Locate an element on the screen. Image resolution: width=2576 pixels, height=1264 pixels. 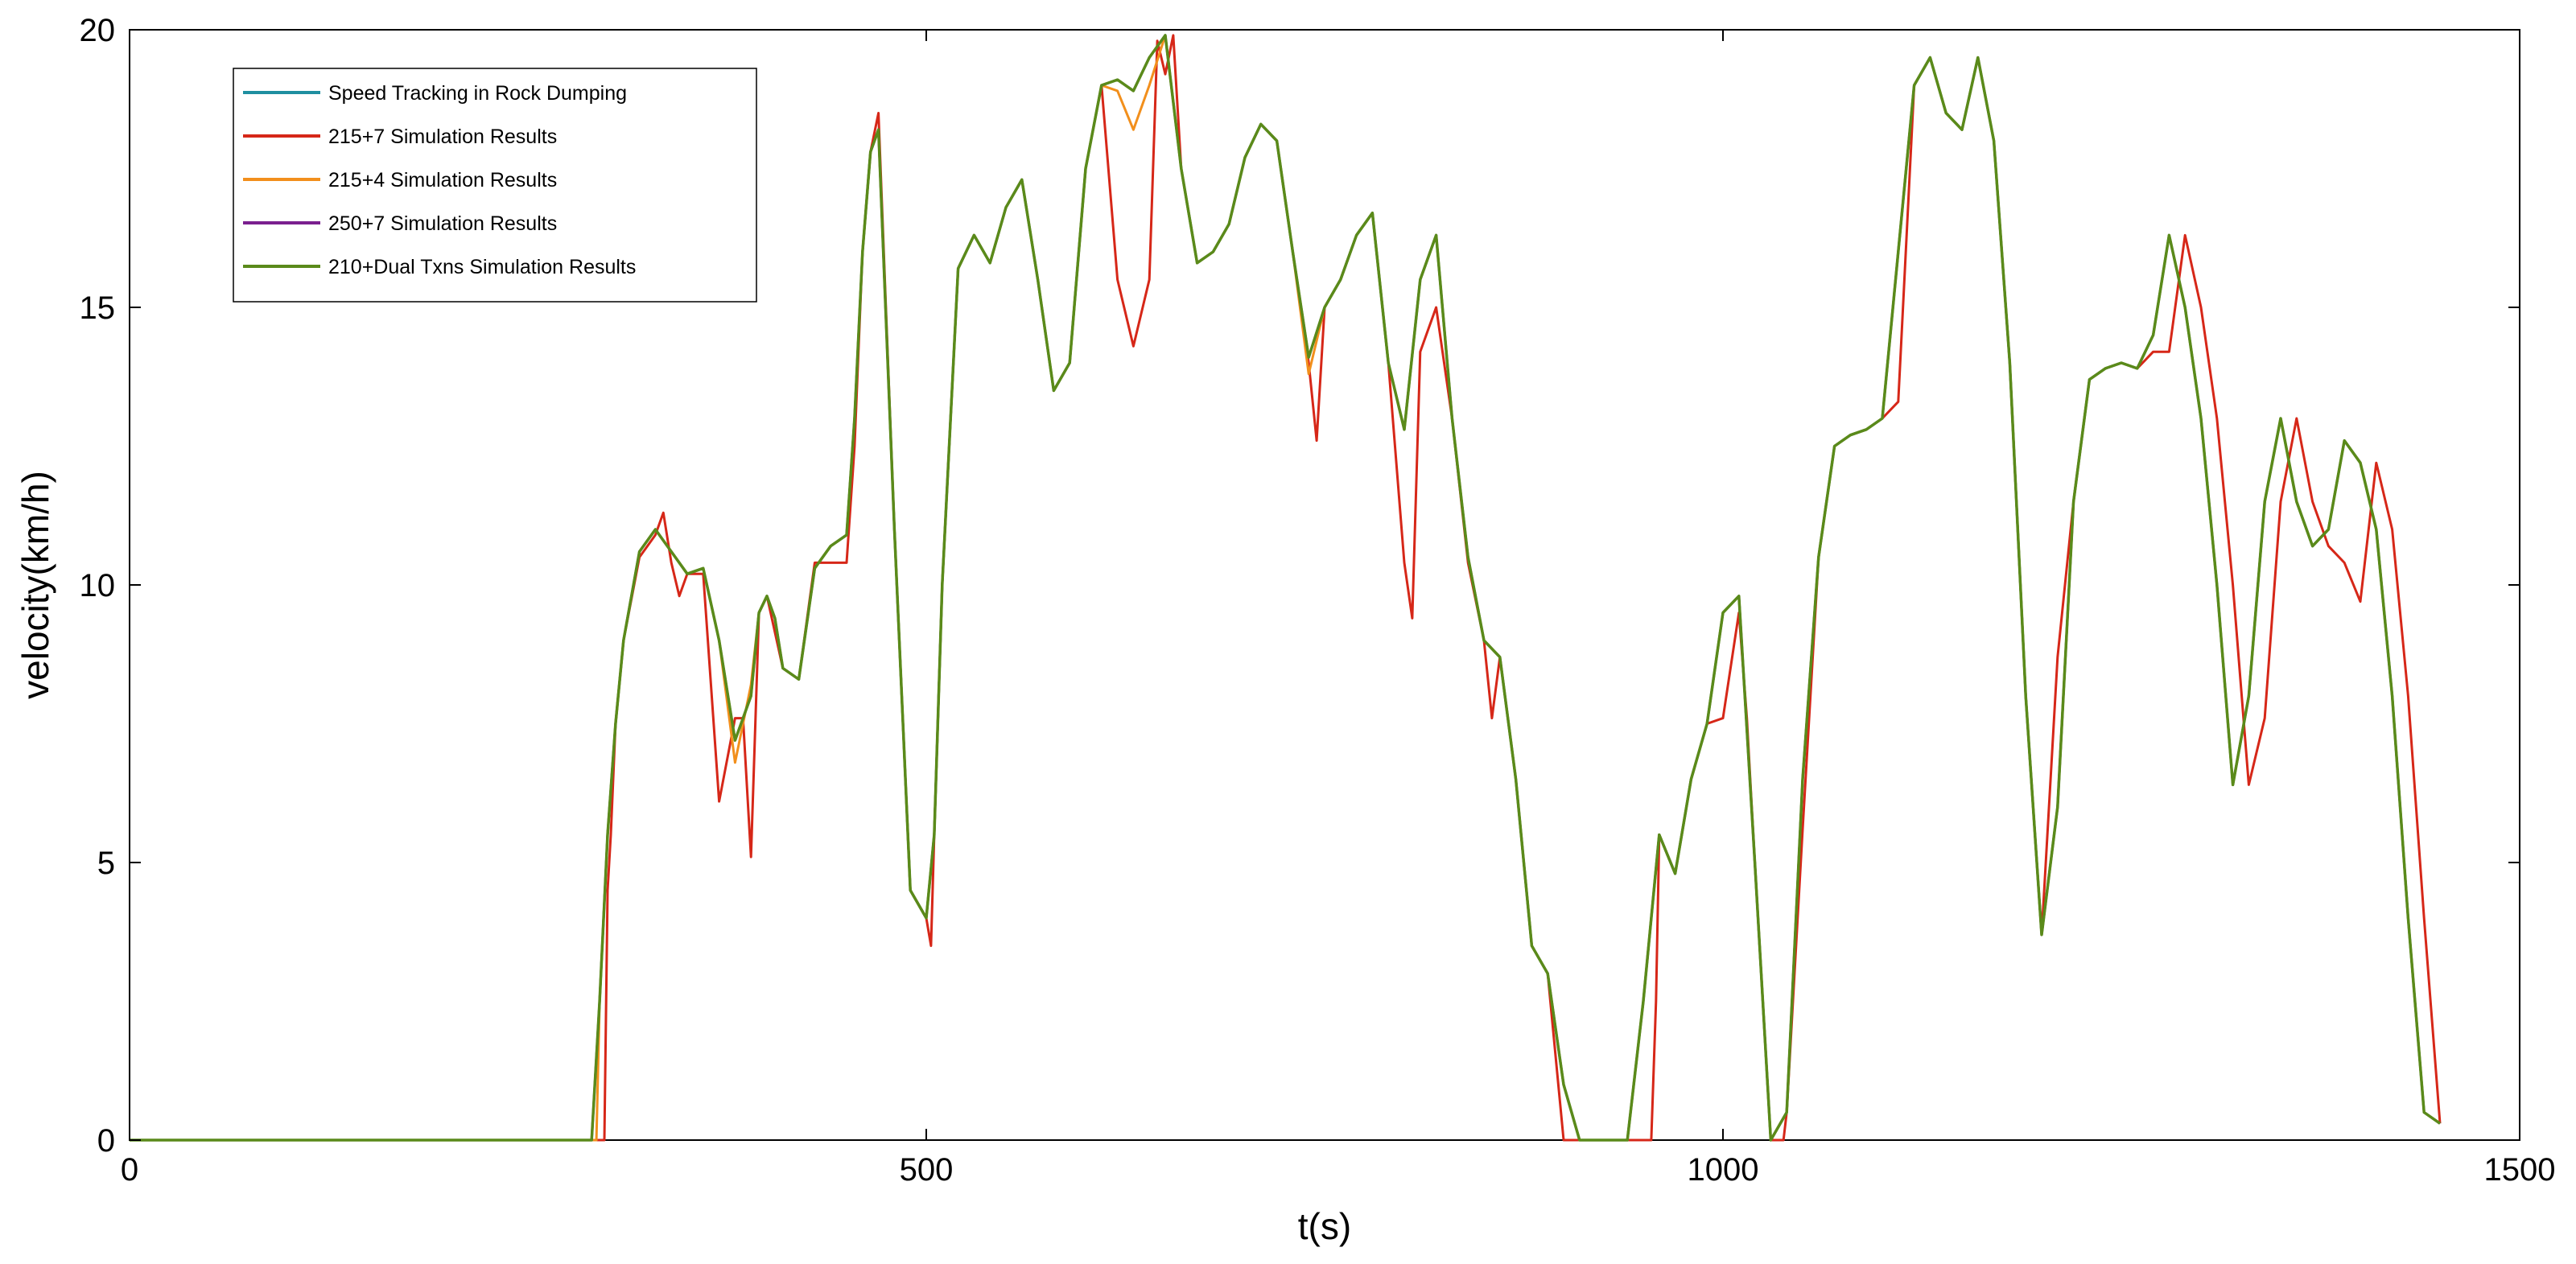
y-tick-label: 5 is located at coordinates (106, 863).